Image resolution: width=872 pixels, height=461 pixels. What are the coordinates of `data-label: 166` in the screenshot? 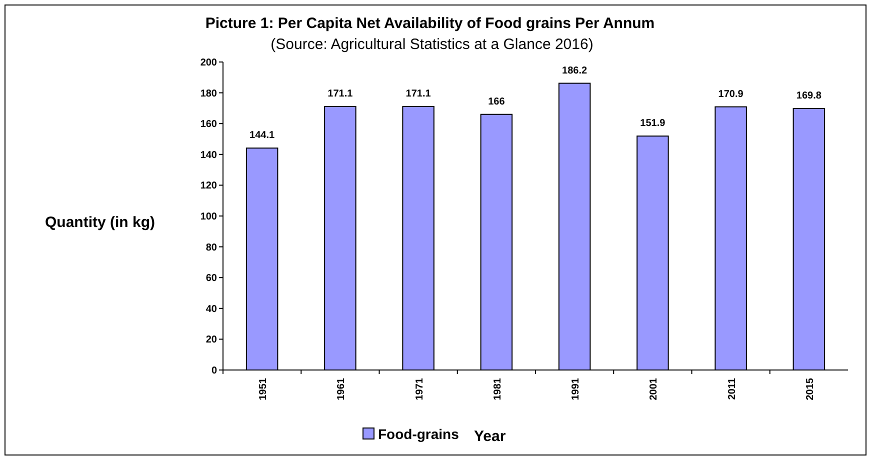 It's located at (497, 102).